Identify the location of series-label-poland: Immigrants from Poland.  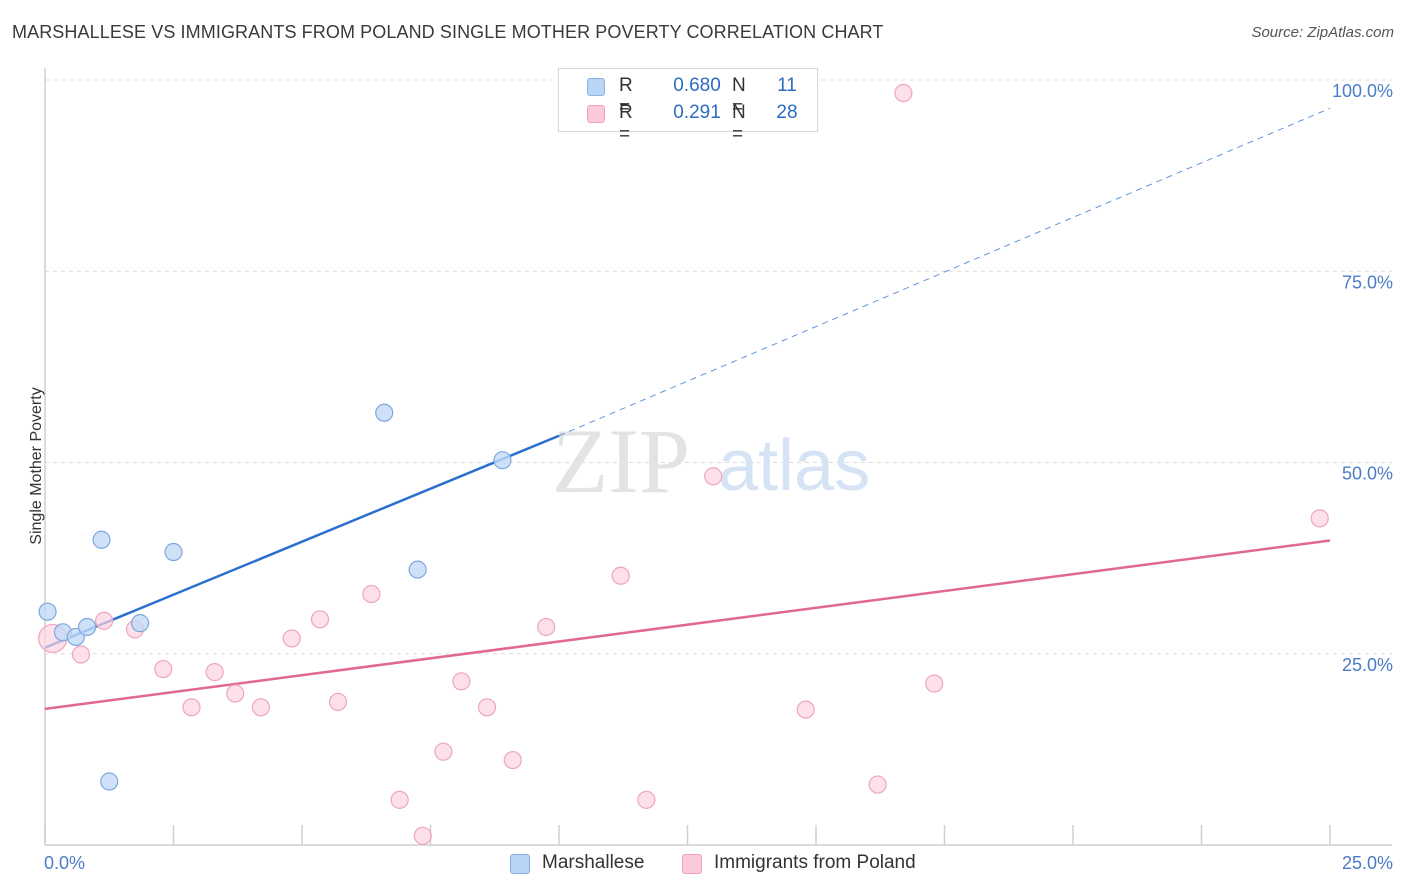
(815, 862).